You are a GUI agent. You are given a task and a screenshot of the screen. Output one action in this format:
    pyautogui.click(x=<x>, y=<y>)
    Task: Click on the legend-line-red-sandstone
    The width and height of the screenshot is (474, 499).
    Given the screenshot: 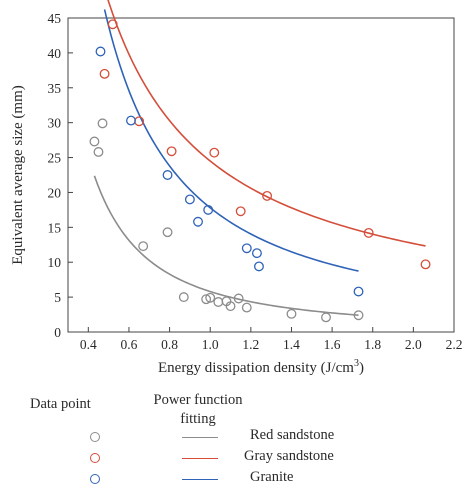 What is the action you would take?
    pyautogui.click(x=200, y=437)
    